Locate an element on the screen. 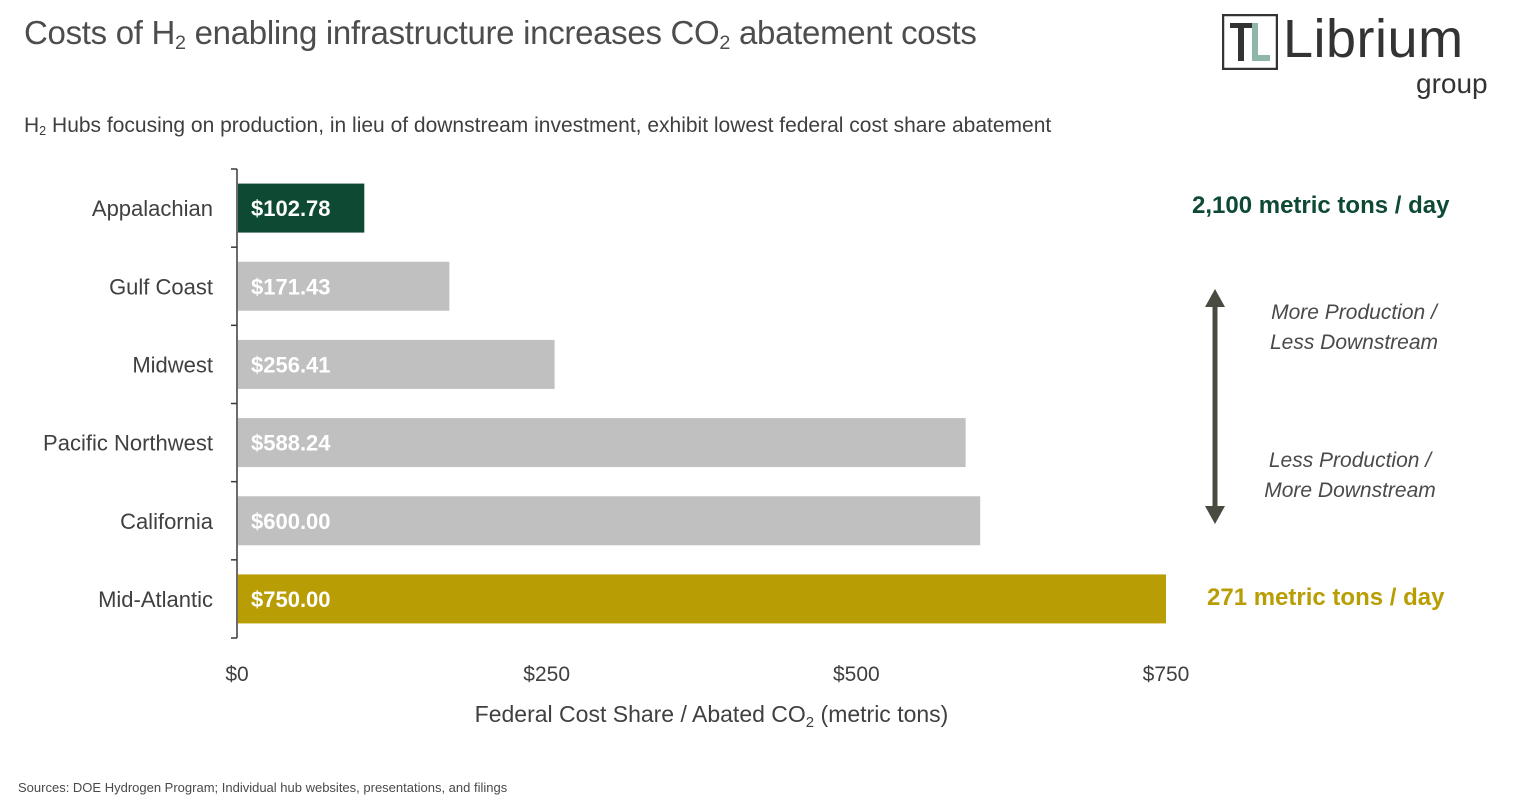  x-tick-label: $250 is located at coordinates (546, 674).